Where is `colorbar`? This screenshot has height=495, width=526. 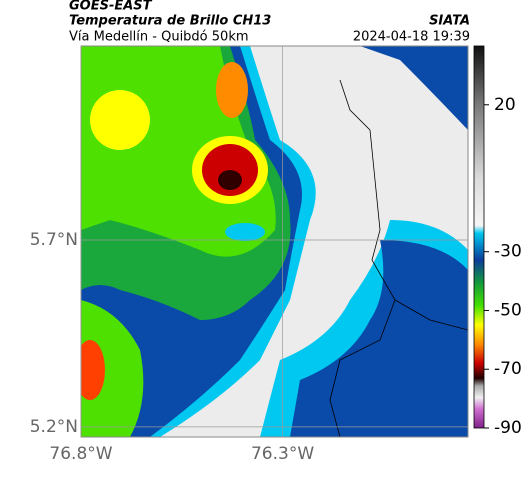
colorbar is located at coordinates (479, 237).